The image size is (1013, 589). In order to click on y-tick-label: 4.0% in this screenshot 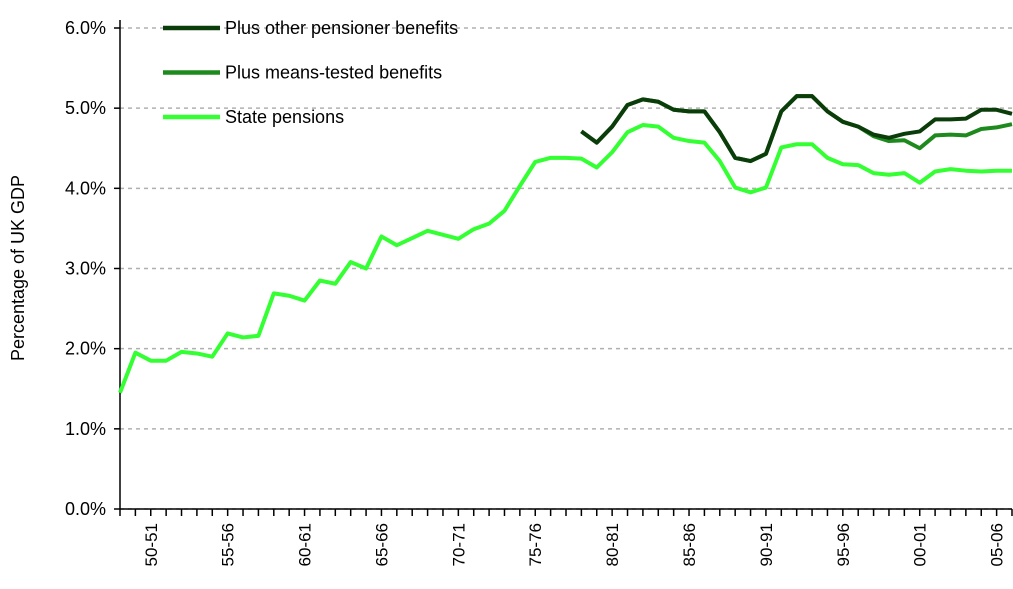, I will do `click(85, 188)`.